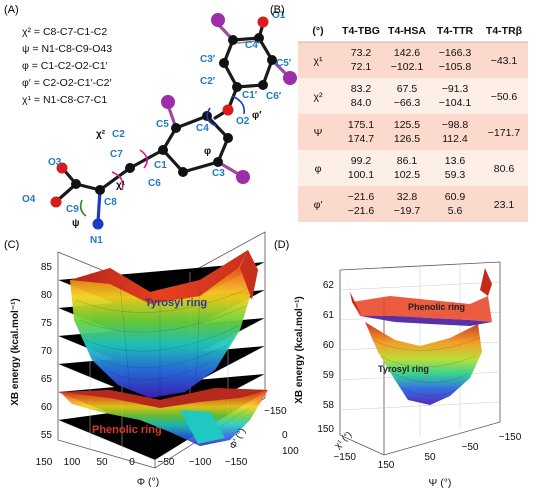 This screenshot has width=550, height=495. I want to click on table-cell-4-1-0: 32.8, so click(407, 197).